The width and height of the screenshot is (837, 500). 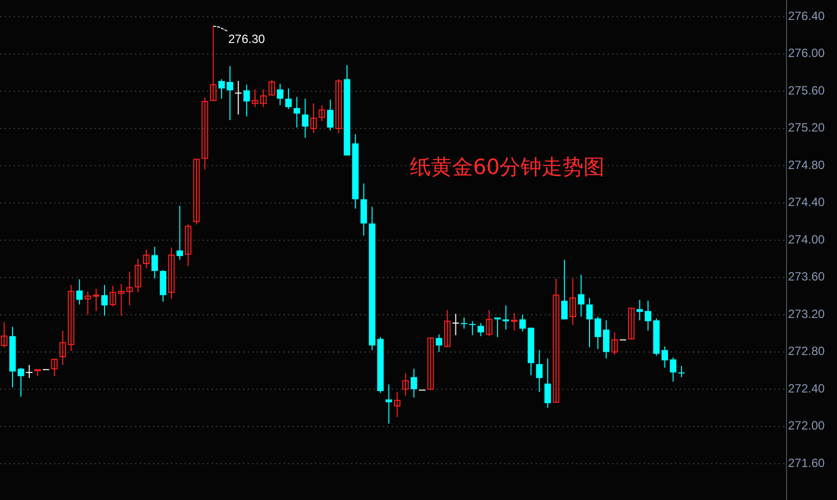 I want to click on y-tick-label: 274.40, so click(x=807, y=202).